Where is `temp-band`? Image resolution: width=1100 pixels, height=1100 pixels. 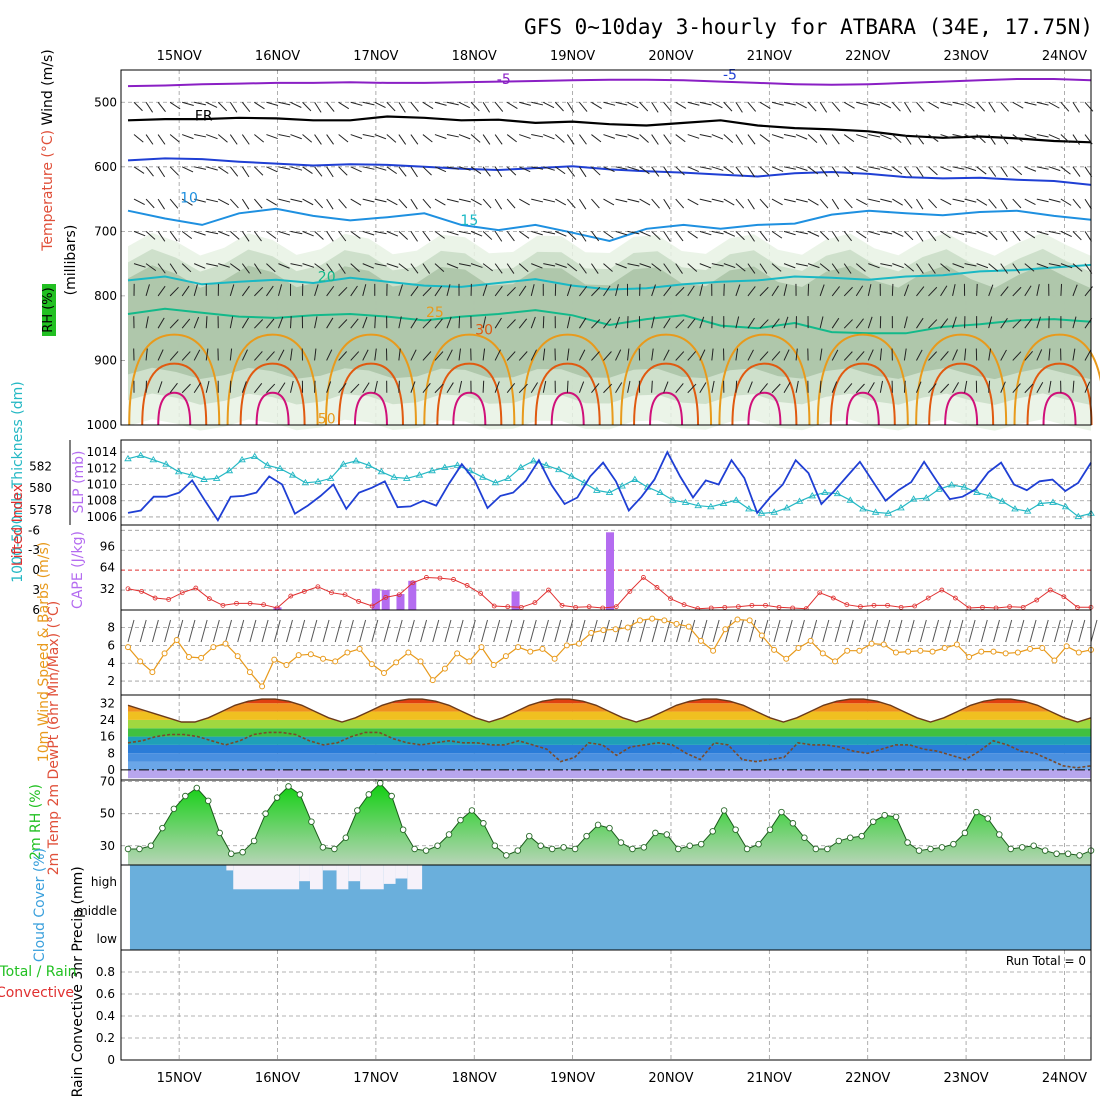 temp-band is located at coordinates (609, 715).